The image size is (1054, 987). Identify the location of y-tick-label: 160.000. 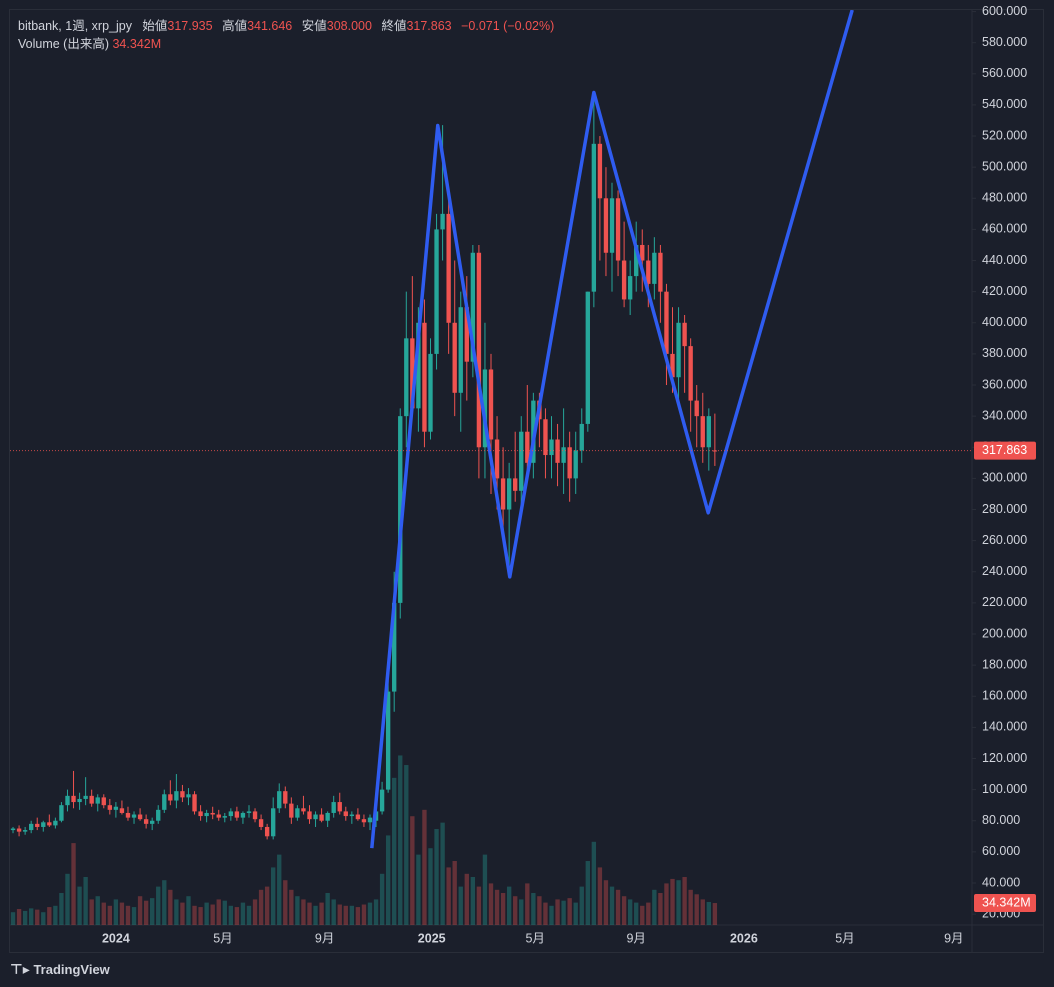
(1004, 696).